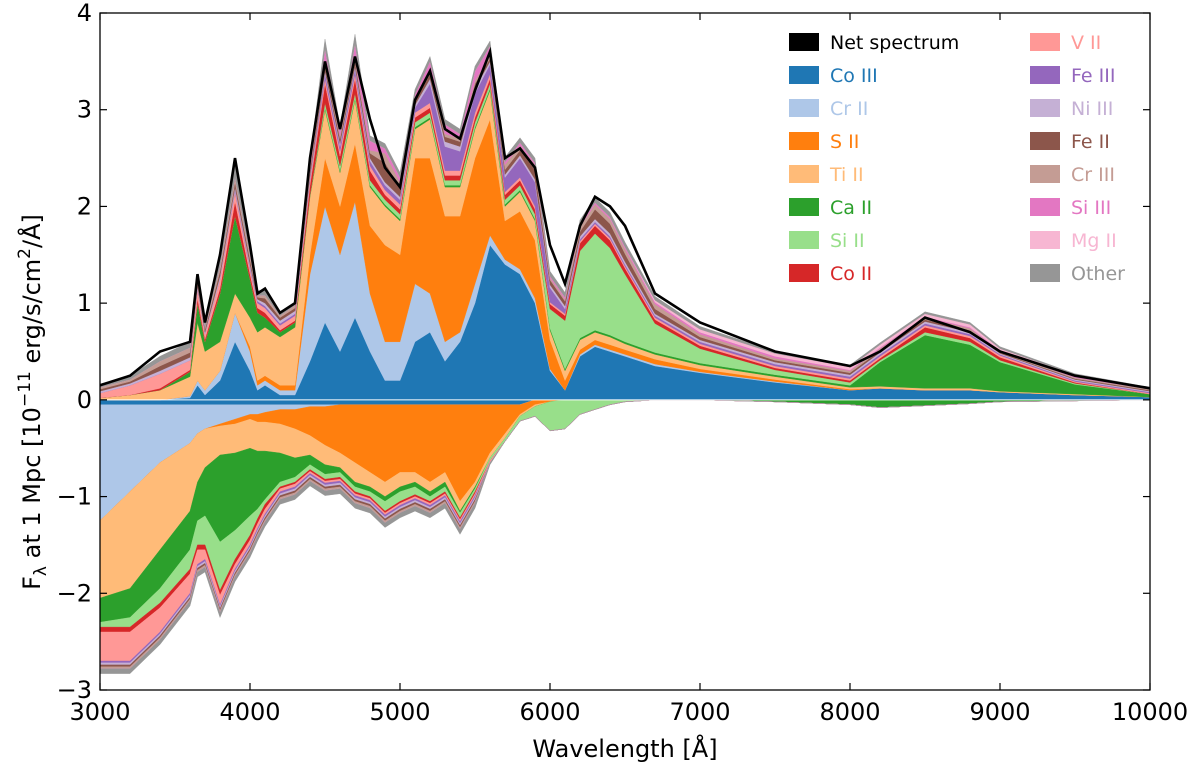 The height and width of the screenshot is (770, 1200). I want to click on x-axis-label: Wavelength [Å], so click(624, 748).